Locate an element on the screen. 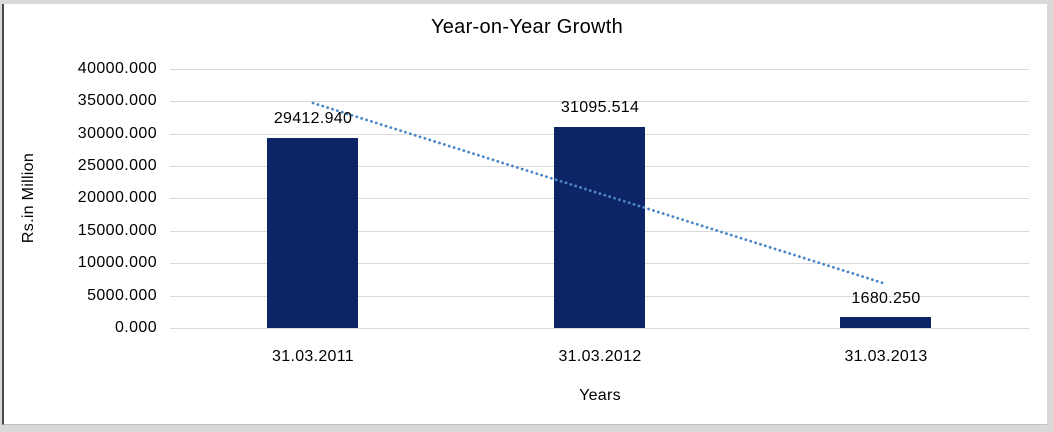 The width and height of the screenshot is (1053, 432). data-label: 29412.940 is located at coordinates (313, 118).